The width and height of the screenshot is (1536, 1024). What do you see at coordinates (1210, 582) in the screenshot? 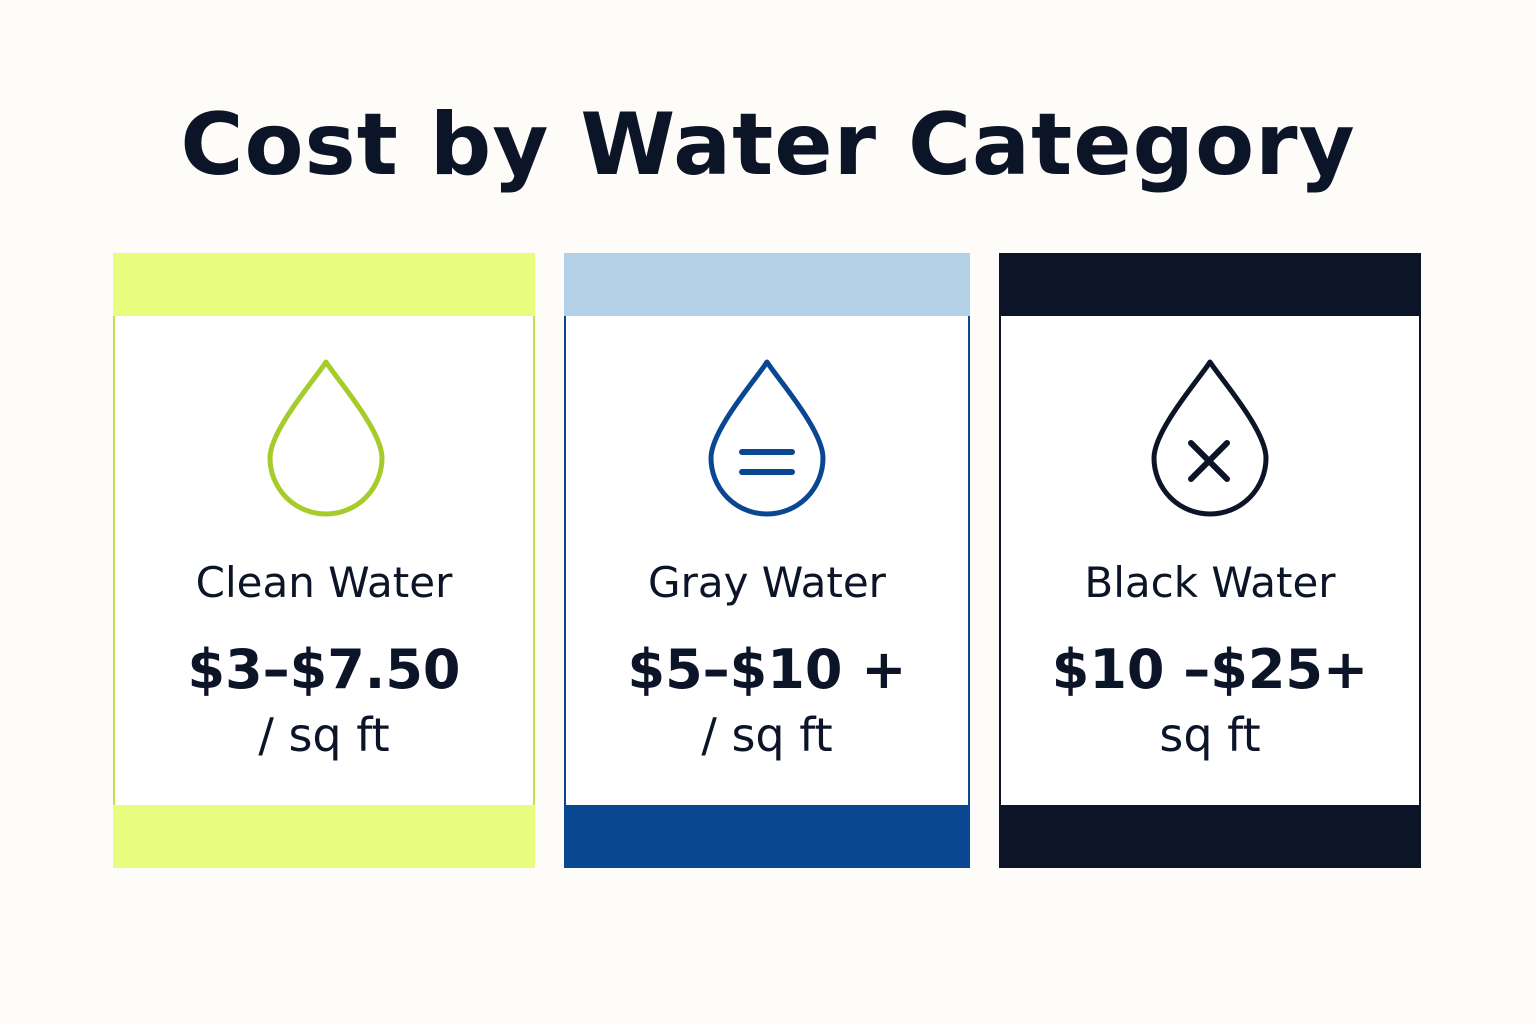
I see `category-name: Black Water` at bounding box center [1210, 582].